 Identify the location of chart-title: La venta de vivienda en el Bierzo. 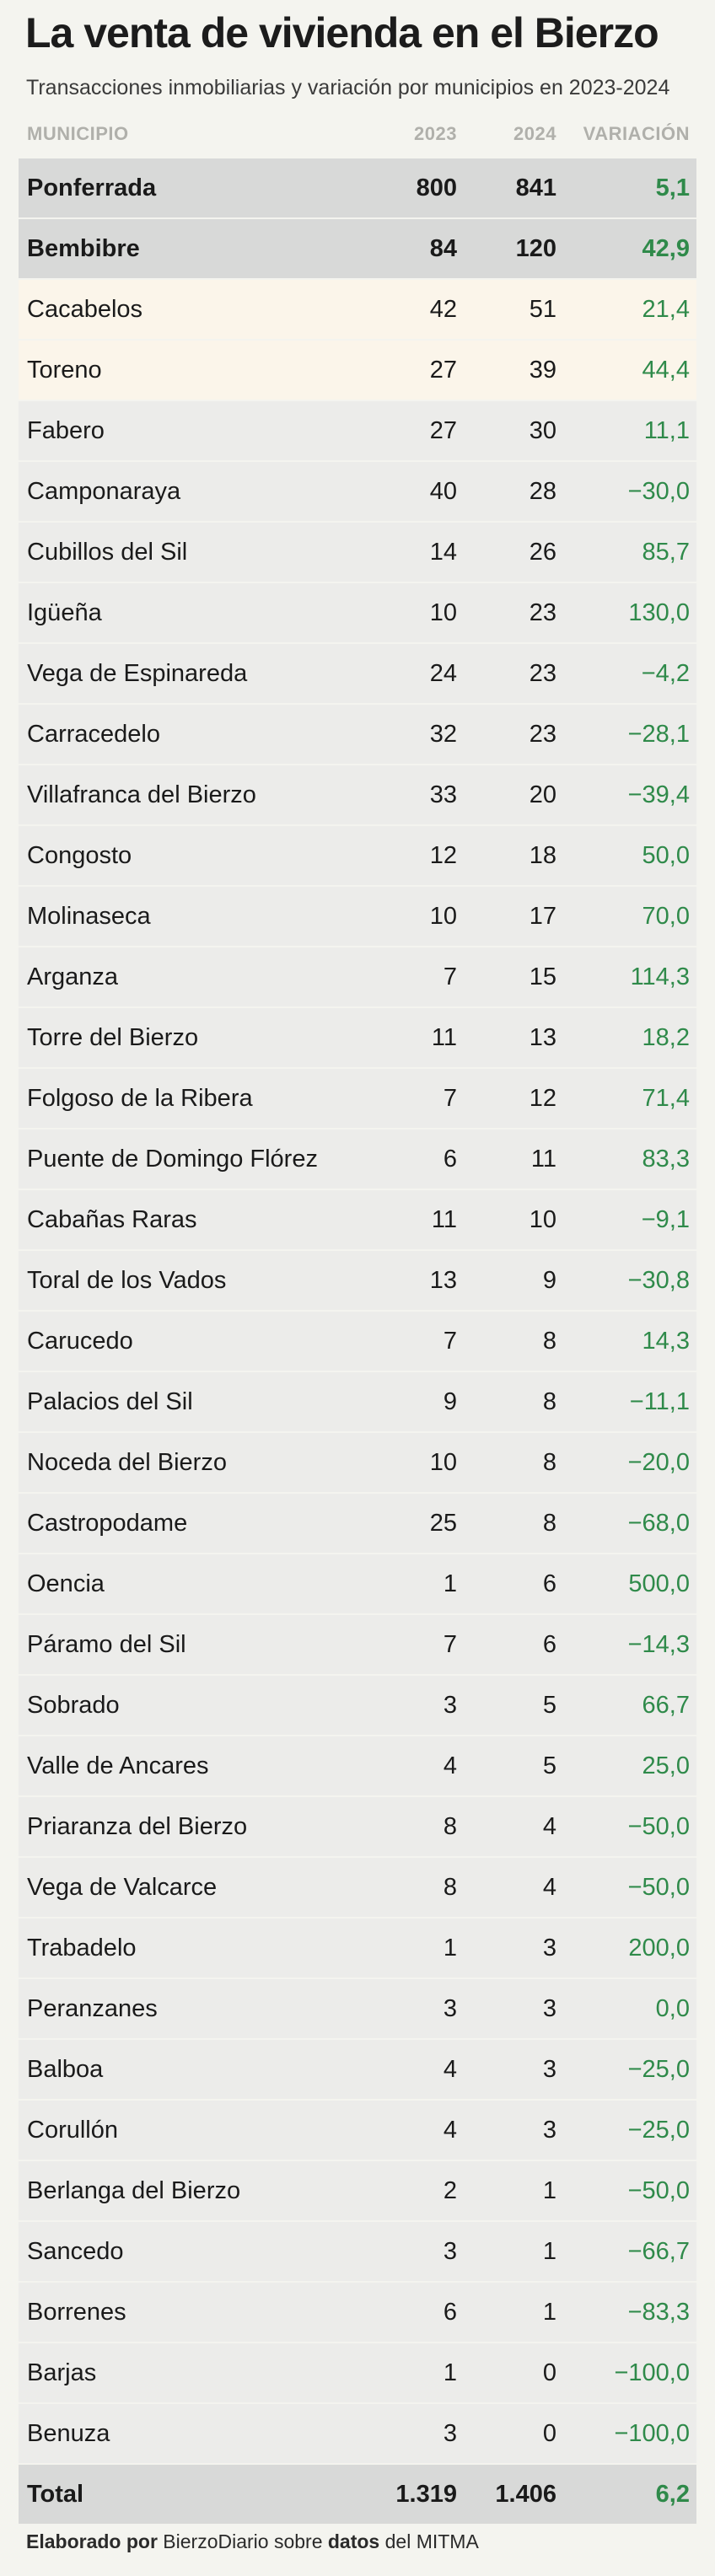
(342, 32).